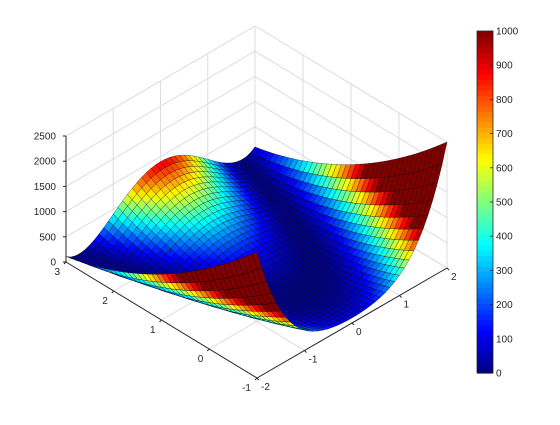 The image size is (560, 425). What do you see at coordinates (45, 187) in the screenshot?
I see `z-tick-label: 1500` at bounding box center [45, 187].